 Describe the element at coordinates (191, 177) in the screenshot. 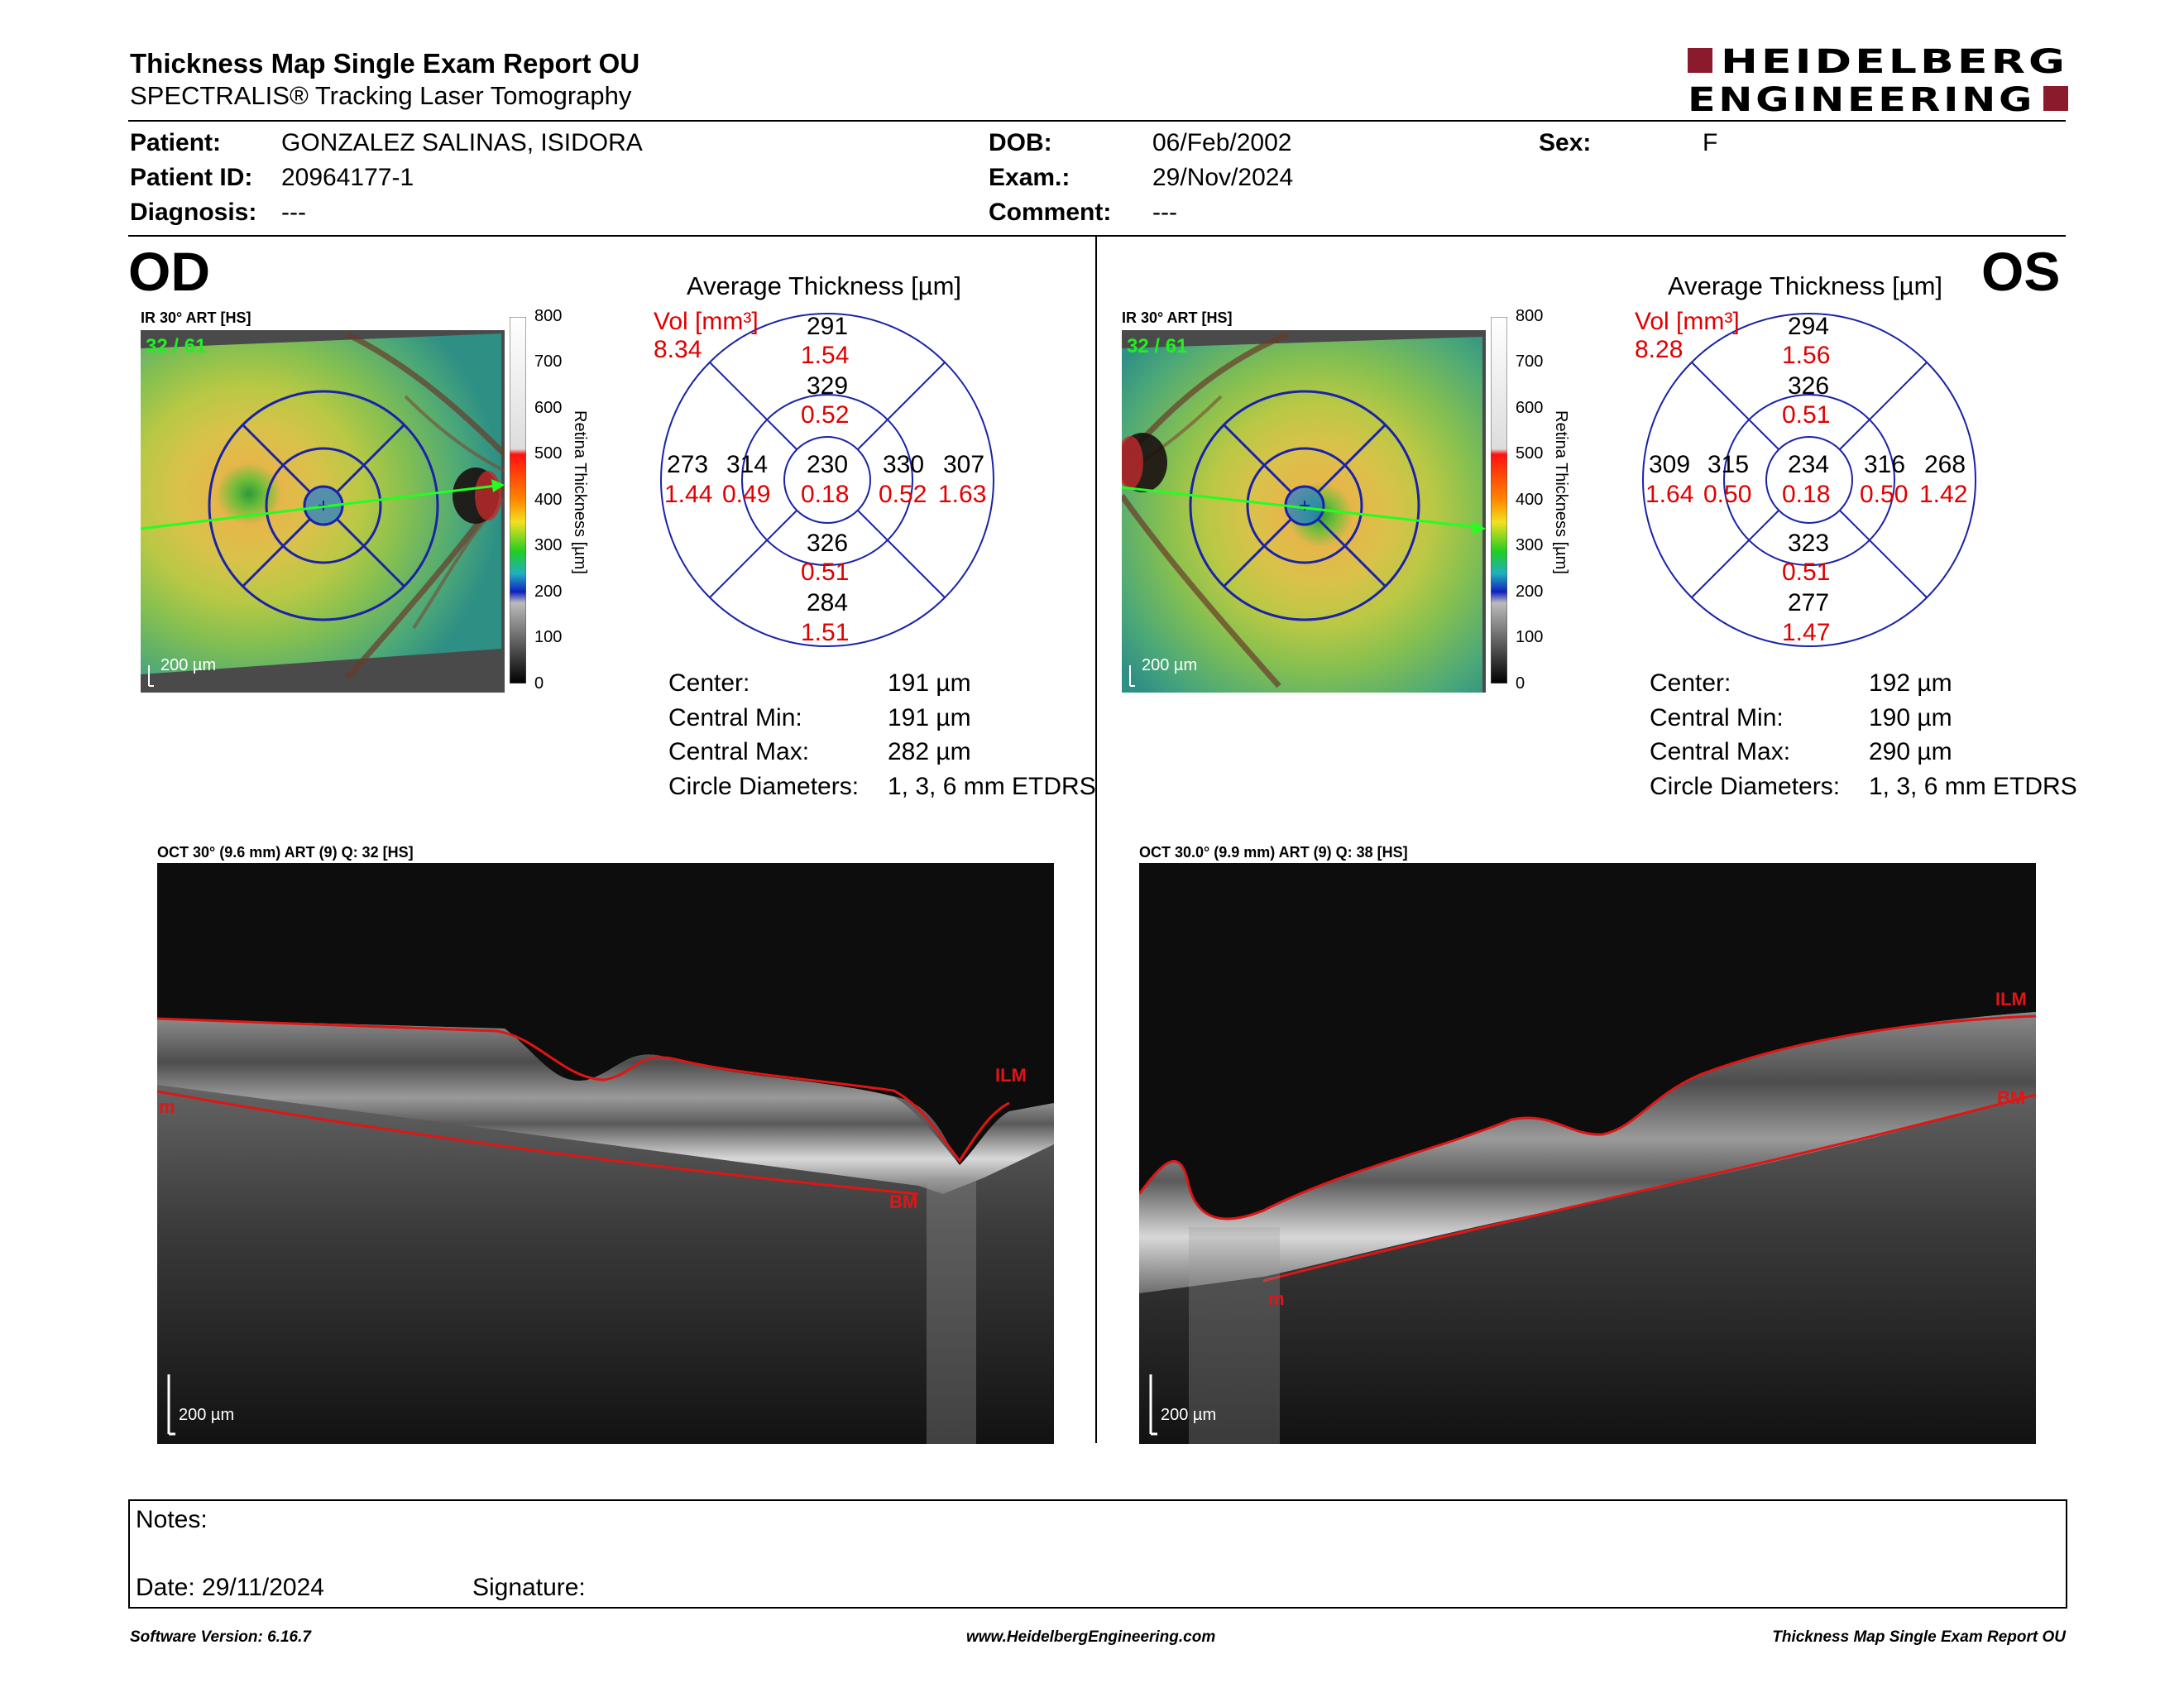

I see `patient-id-label: Patient ID:` at that location.